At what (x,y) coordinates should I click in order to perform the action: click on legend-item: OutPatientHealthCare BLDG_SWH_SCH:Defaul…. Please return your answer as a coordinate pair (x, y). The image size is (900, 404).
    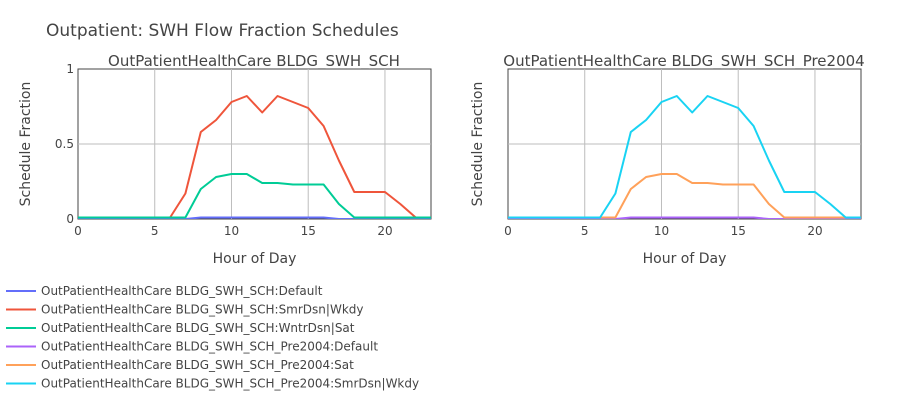
    Looking at the image, I should click on (164, 291).